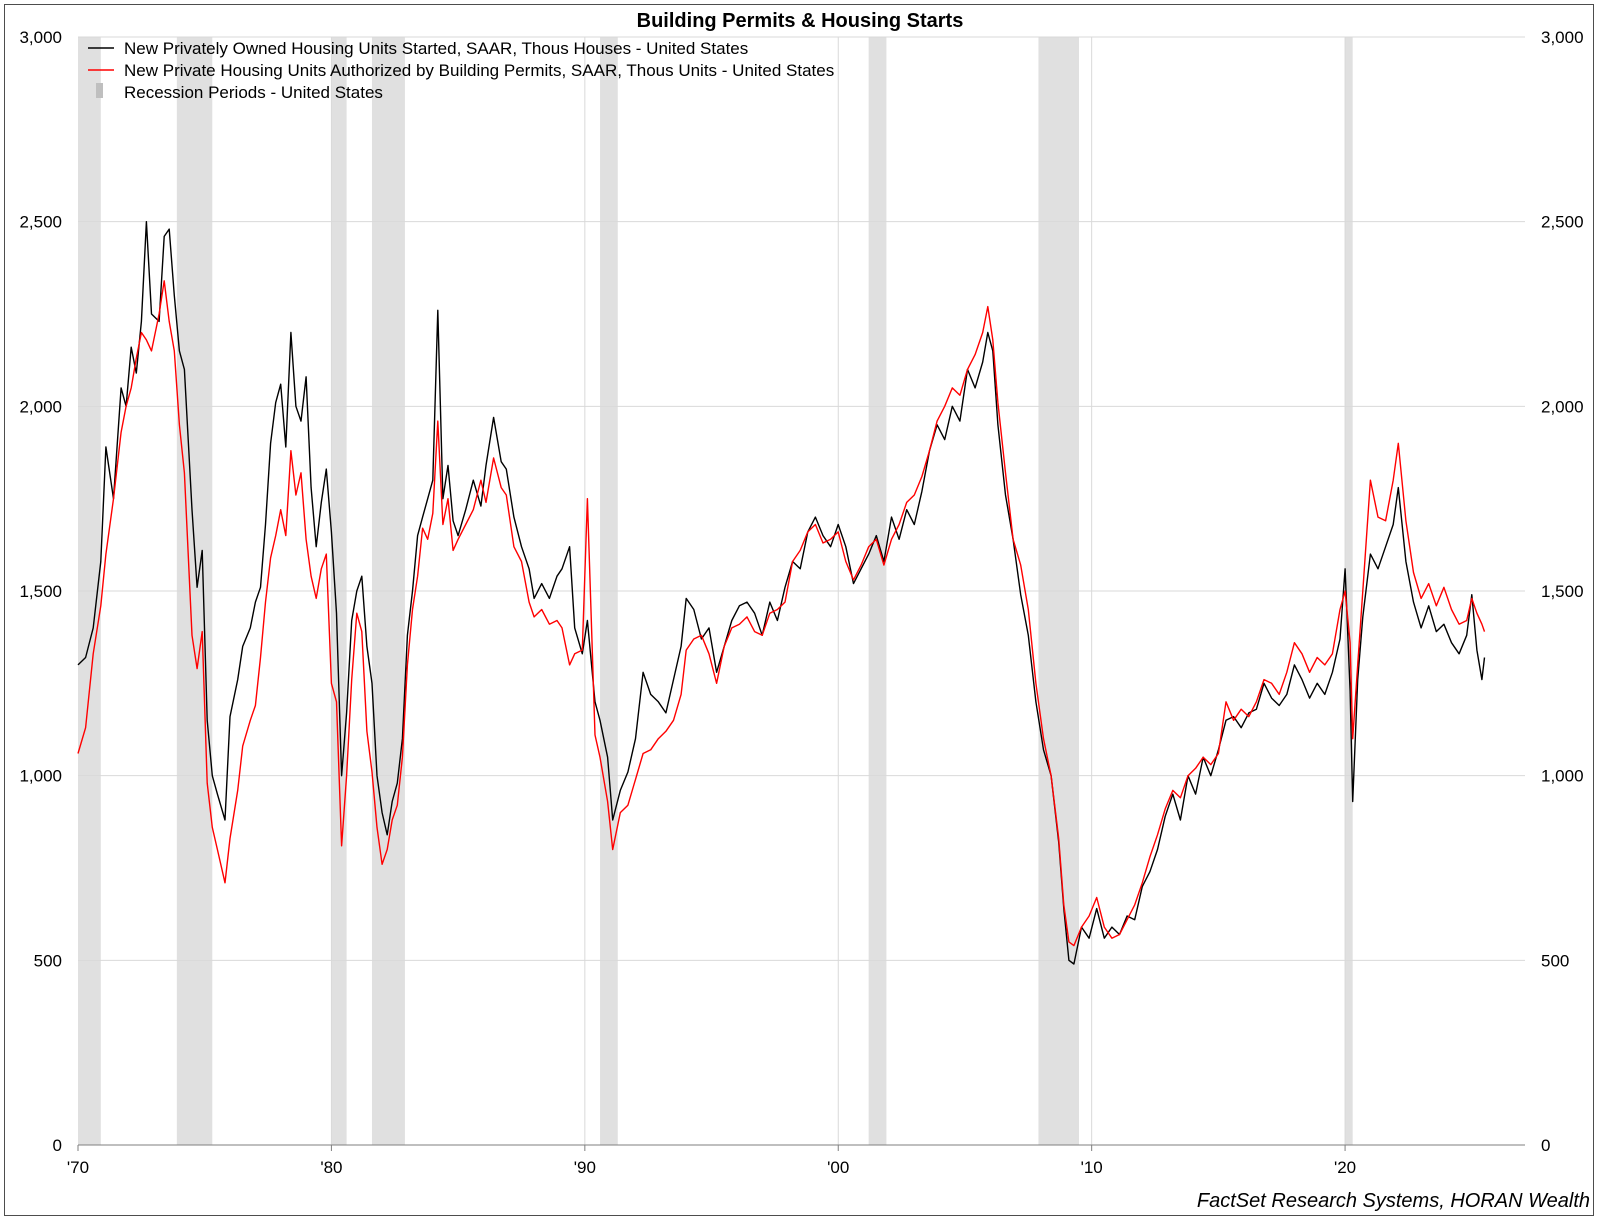 This screenshot has width=1600, height=1222. What do you see at coordinates (1562, 37) in the screenshot?
I see `y-tick-label-right-6: 3,000` at bounding box center [1562, 37].